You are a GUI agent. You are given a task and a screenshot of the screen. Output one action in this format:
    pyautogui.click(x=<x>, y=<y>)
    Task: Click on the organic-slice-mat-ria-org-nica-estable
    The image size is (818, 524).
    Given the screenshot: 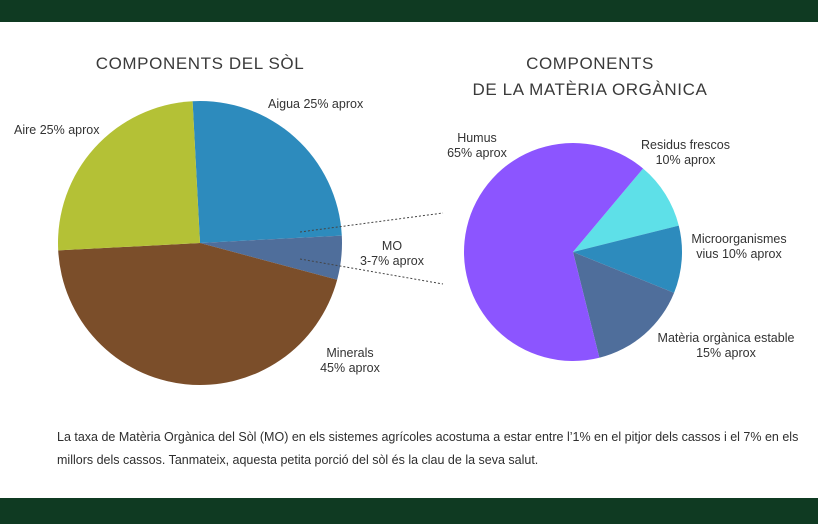 What is the action you would take?
    pyautogui.click(x=624, y=305)
    